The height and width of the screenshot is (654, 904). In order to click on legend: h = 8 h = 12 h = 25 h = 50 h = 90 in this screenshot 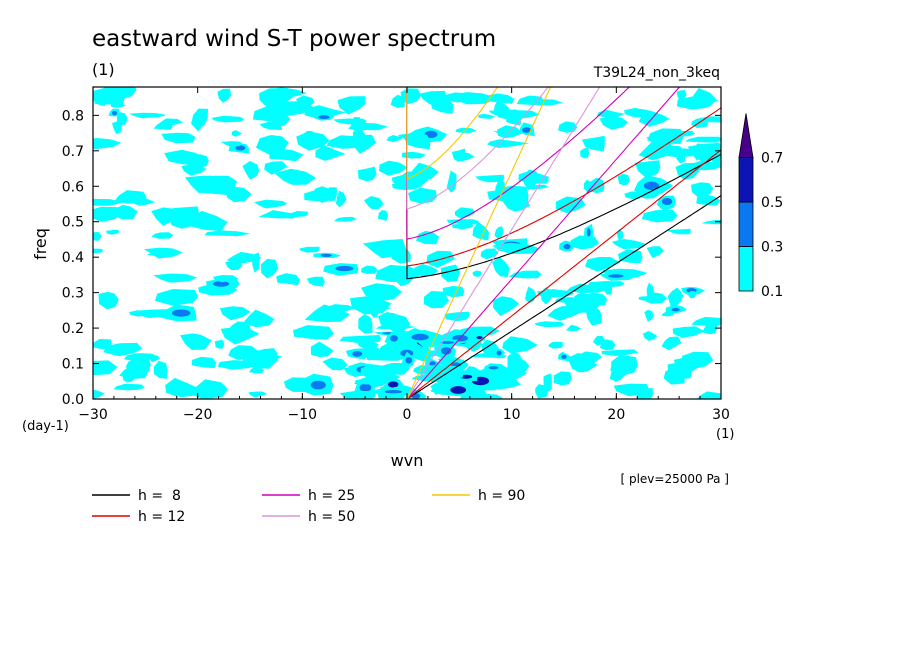, I will do `click(308, 506)`.